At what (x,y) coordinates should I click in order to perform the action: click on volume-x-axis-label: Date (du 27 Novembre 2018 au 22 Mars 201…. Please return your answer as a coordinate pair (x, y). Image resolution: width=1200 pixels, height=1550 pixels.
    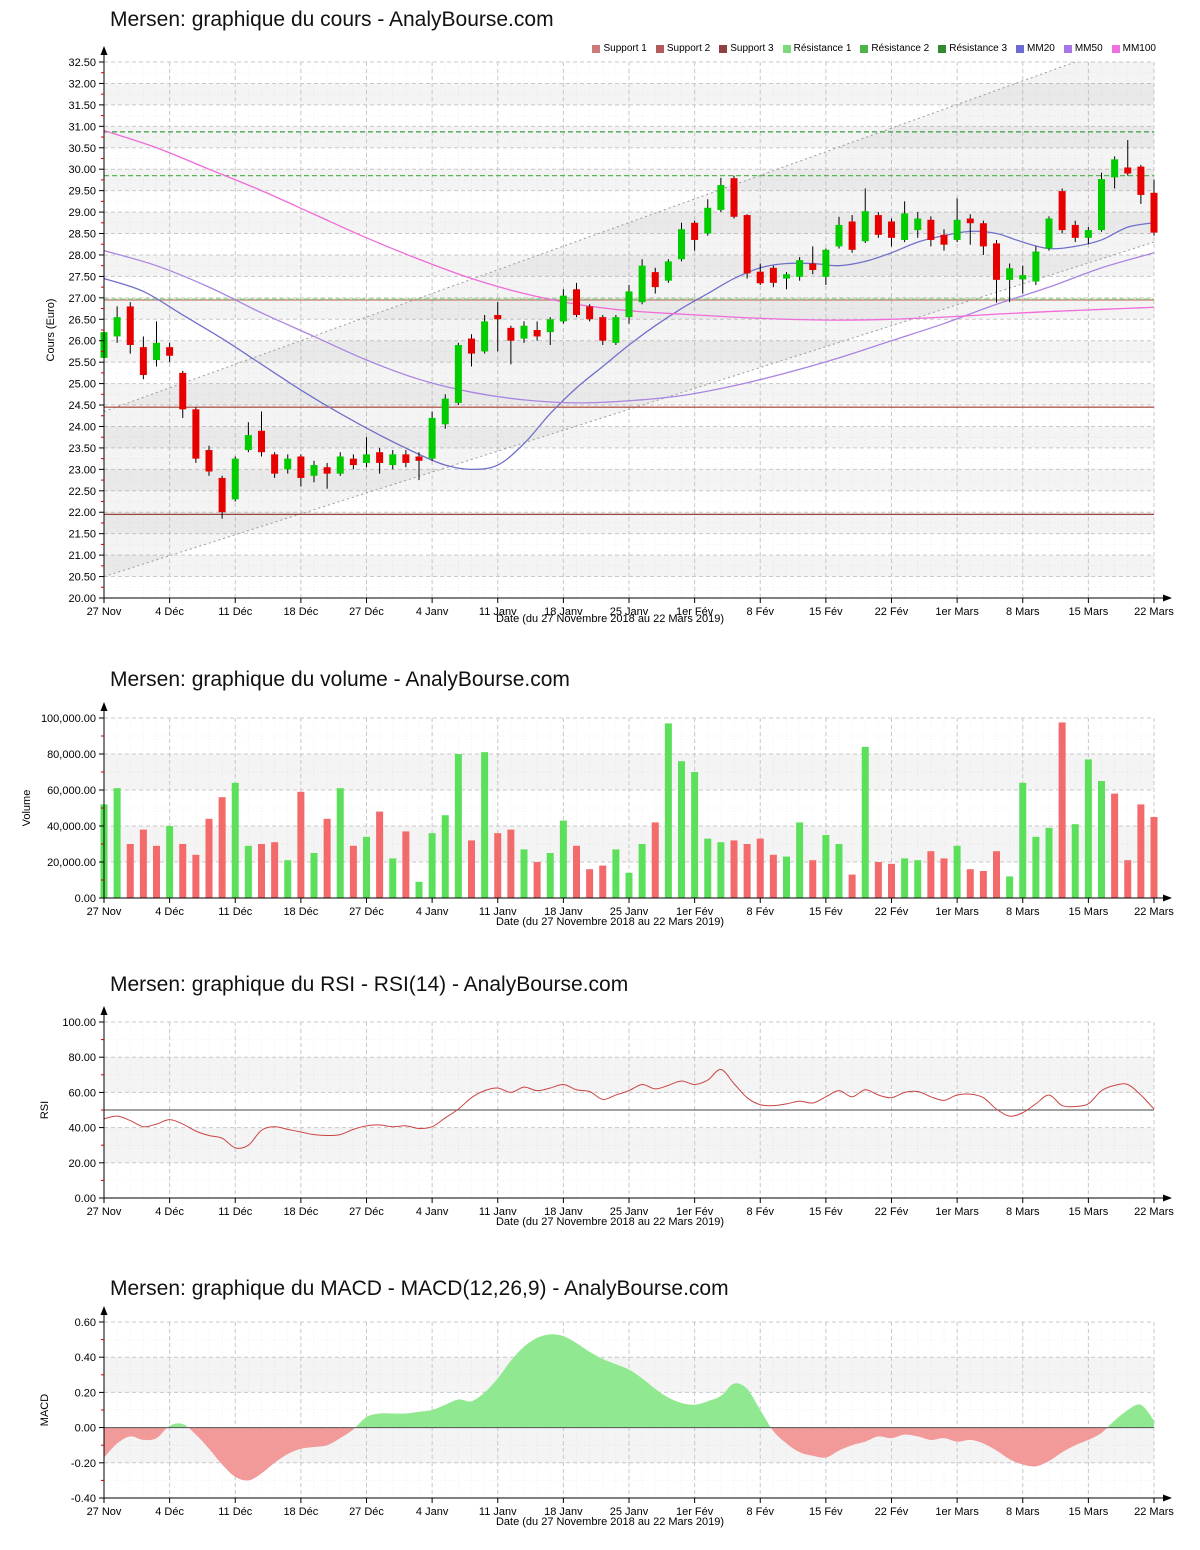
    Looking at the image, I should click on (610, 922).